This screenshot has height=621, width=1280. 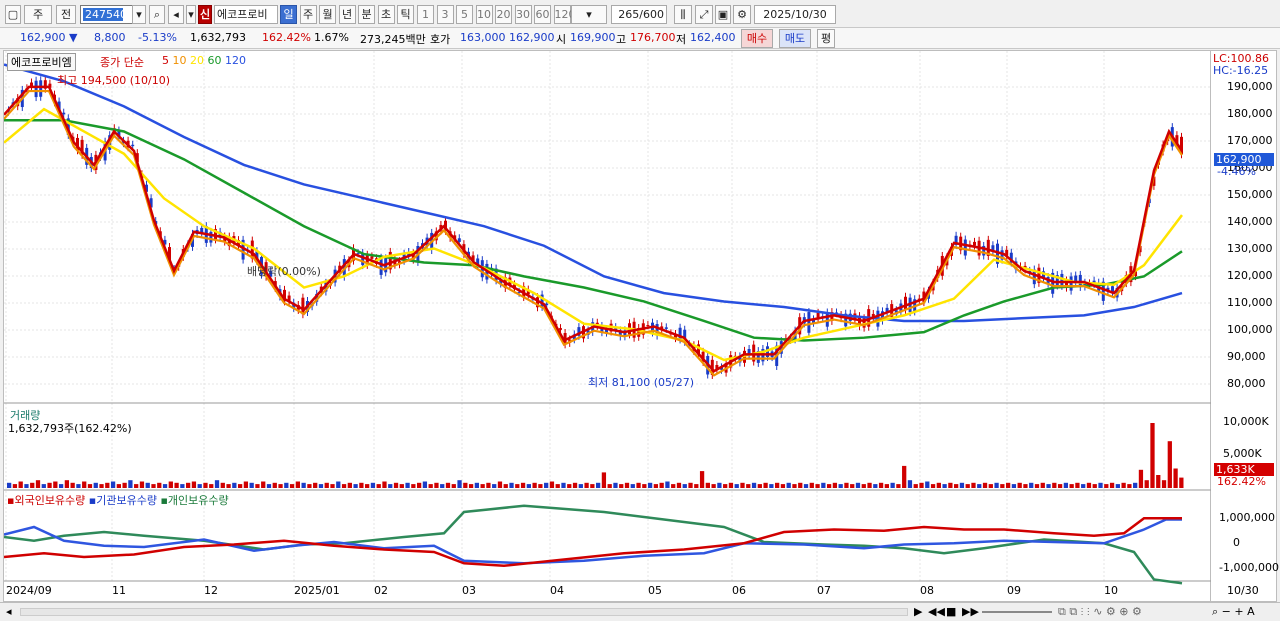 I want to click on eval-button: 평, so click(x=826, y=38).